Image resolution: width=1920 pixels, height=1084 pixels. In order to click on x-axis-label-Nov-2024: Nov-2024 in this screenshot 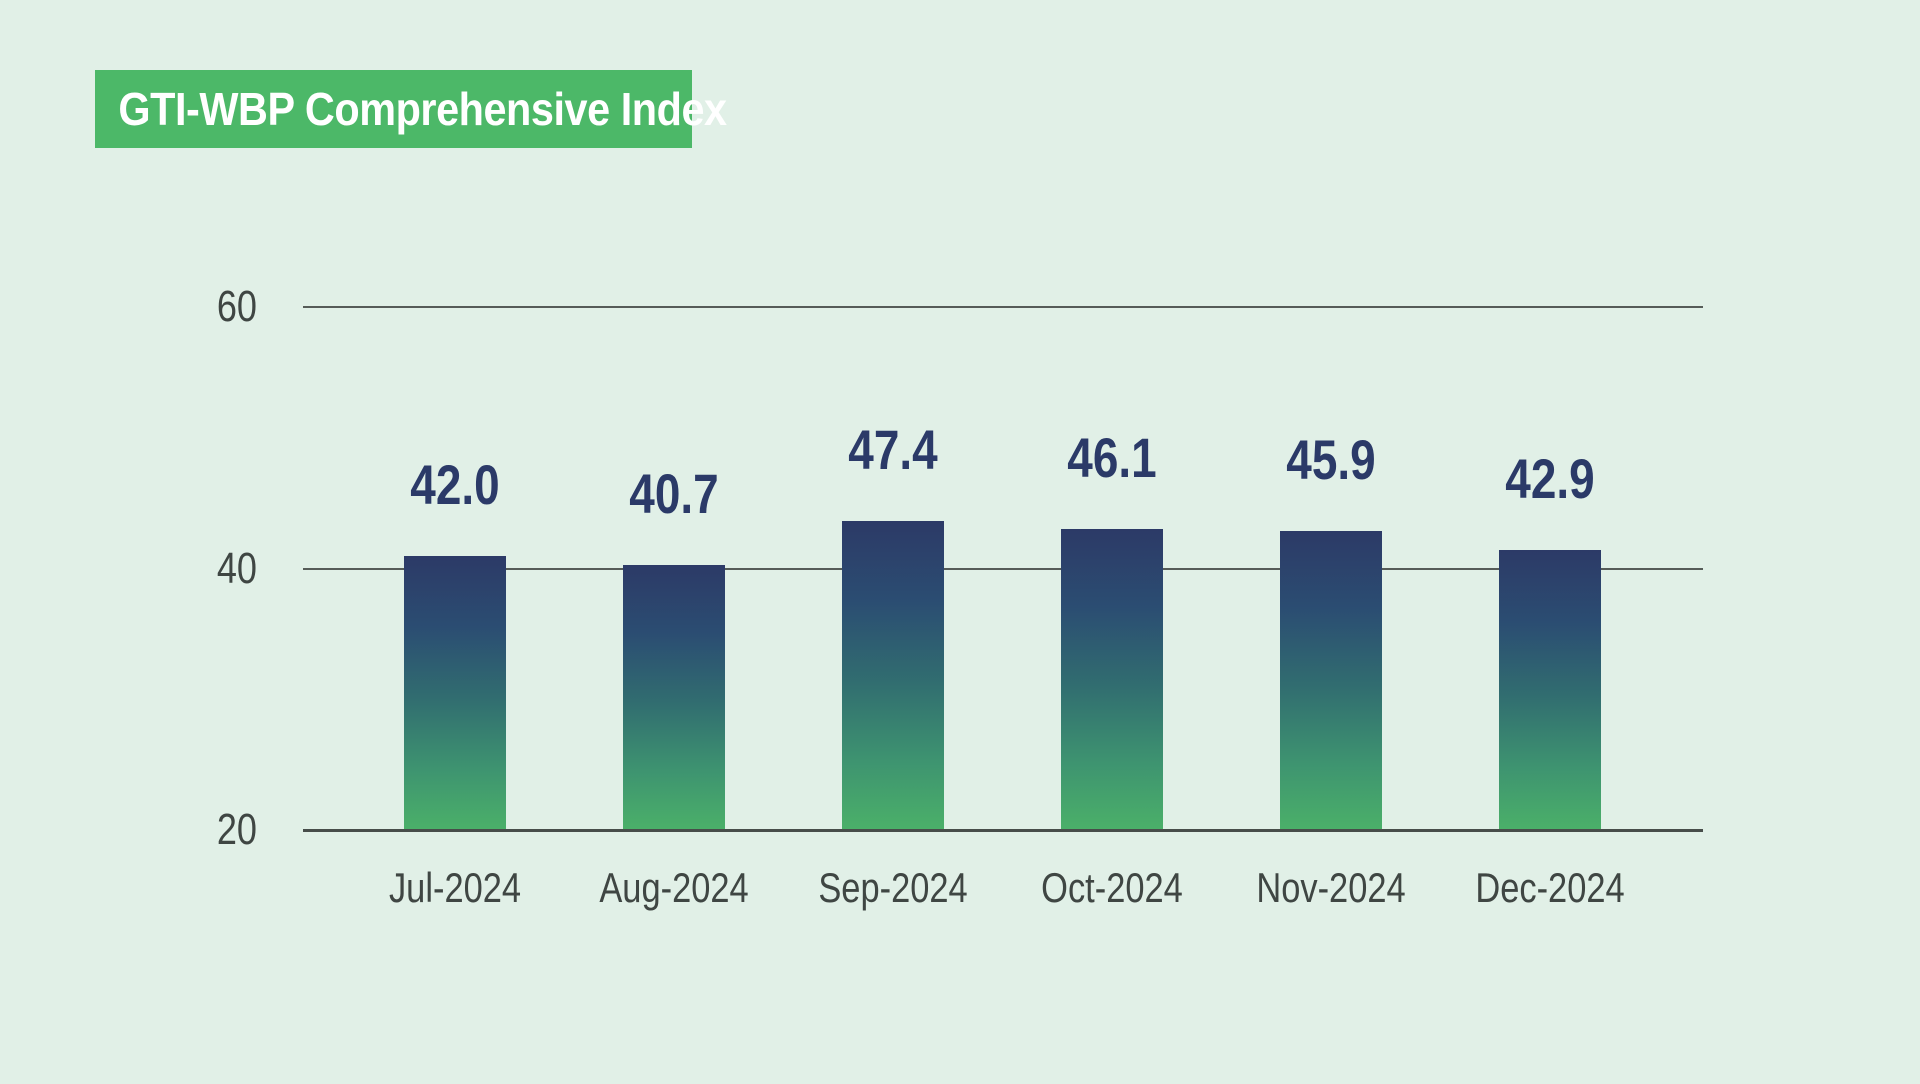, I will do `click(1331, 887)`.